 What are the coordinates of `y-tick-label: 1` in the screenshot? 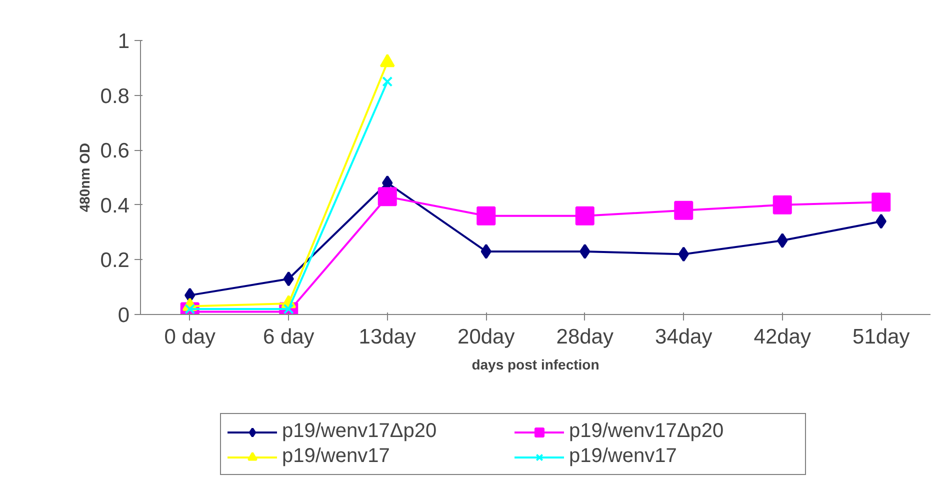 It's located at (124, 41).